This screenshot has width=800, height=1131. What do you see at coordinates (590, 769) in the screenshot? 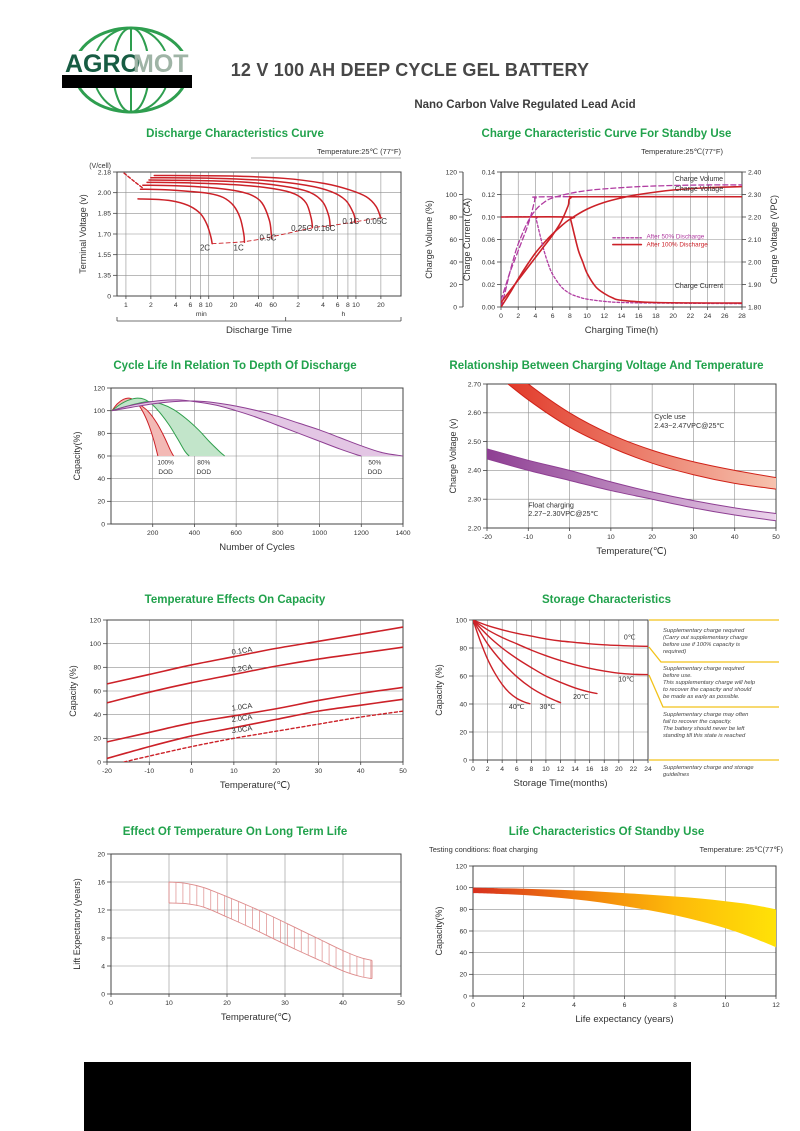
I see `svg-text: 16` at bounding box center [590, 769].